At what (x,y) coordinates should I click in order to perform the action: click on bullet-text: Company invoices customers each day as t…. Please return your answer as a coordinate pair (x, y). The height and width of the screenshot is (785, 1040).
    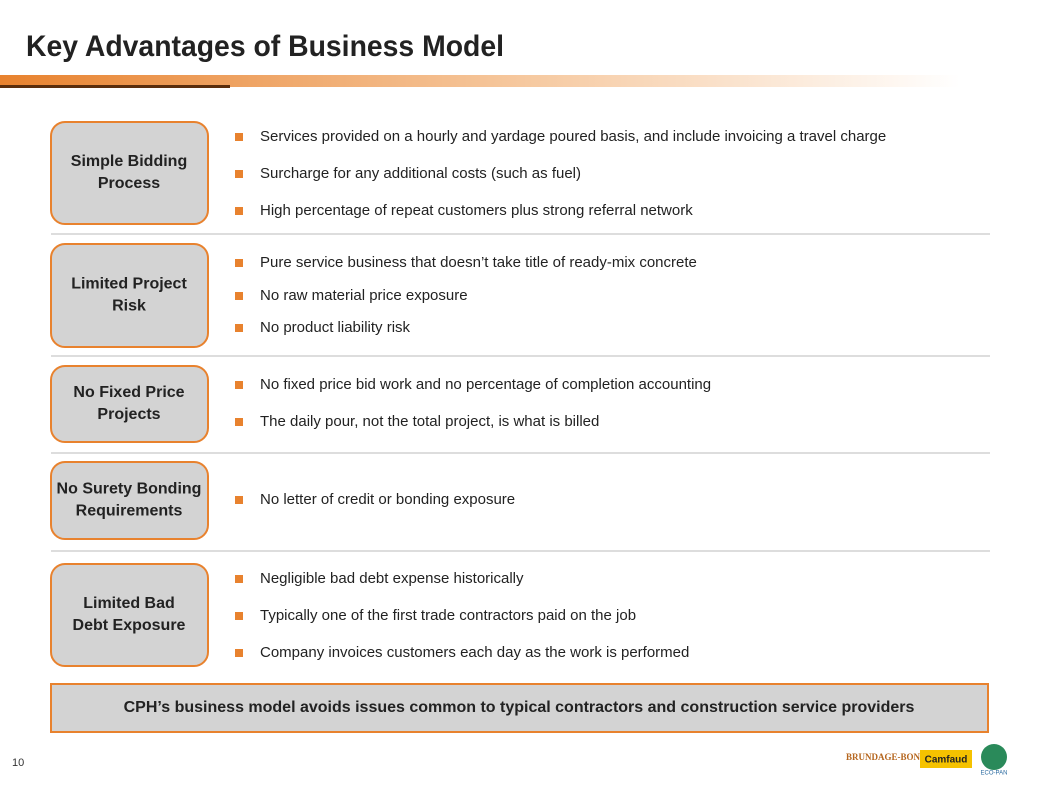
    Looking at the image, I should click on (474, 652).